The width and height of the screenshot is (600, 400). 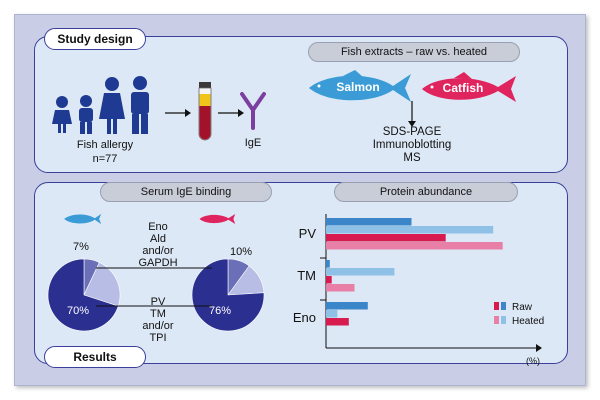 What do you see at coordinates (410, 230) in the screenshot?
I see `bar-pv-salmon-heated` at bounding box center [410, 230].